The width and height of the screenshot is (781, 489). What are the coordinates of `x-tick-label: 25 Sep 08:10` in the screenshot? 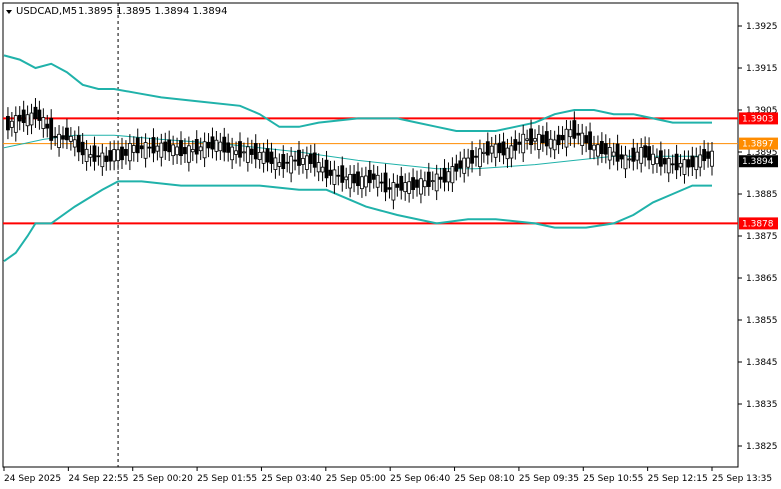 It's located at (485, 479).